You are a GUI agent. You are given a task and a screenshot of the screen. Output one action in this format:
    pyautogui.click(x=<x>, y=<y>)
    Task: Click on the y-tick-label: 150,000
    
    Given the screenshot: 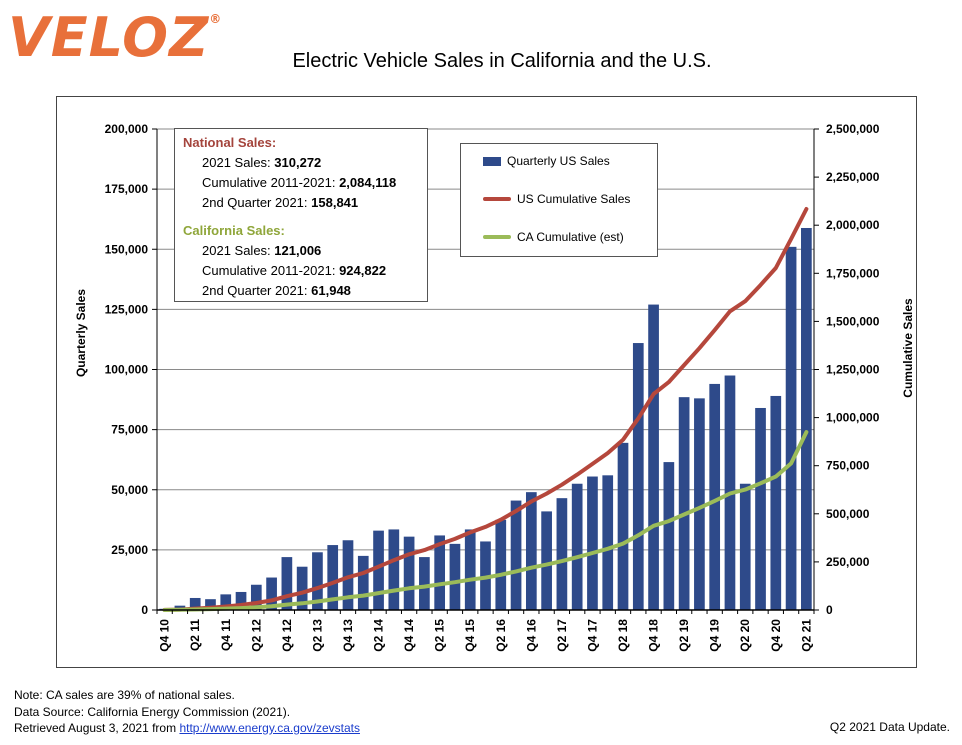 What is the action you would take?
    pyautogui.click(x=127, y=249)
    